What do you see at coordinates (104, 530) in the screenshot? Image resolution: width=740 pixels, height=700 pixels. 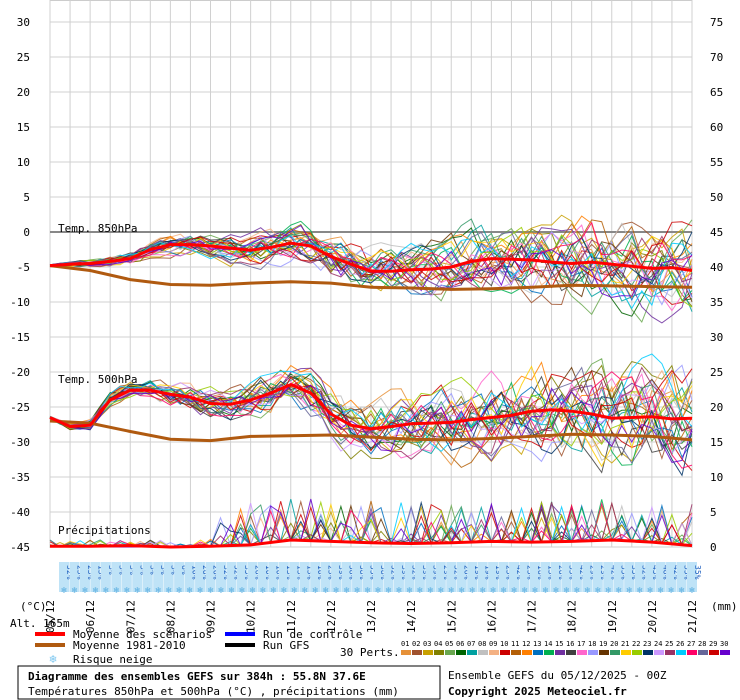 I see `panel-label-precip: Précipitations` at bounding box center [104, 530].